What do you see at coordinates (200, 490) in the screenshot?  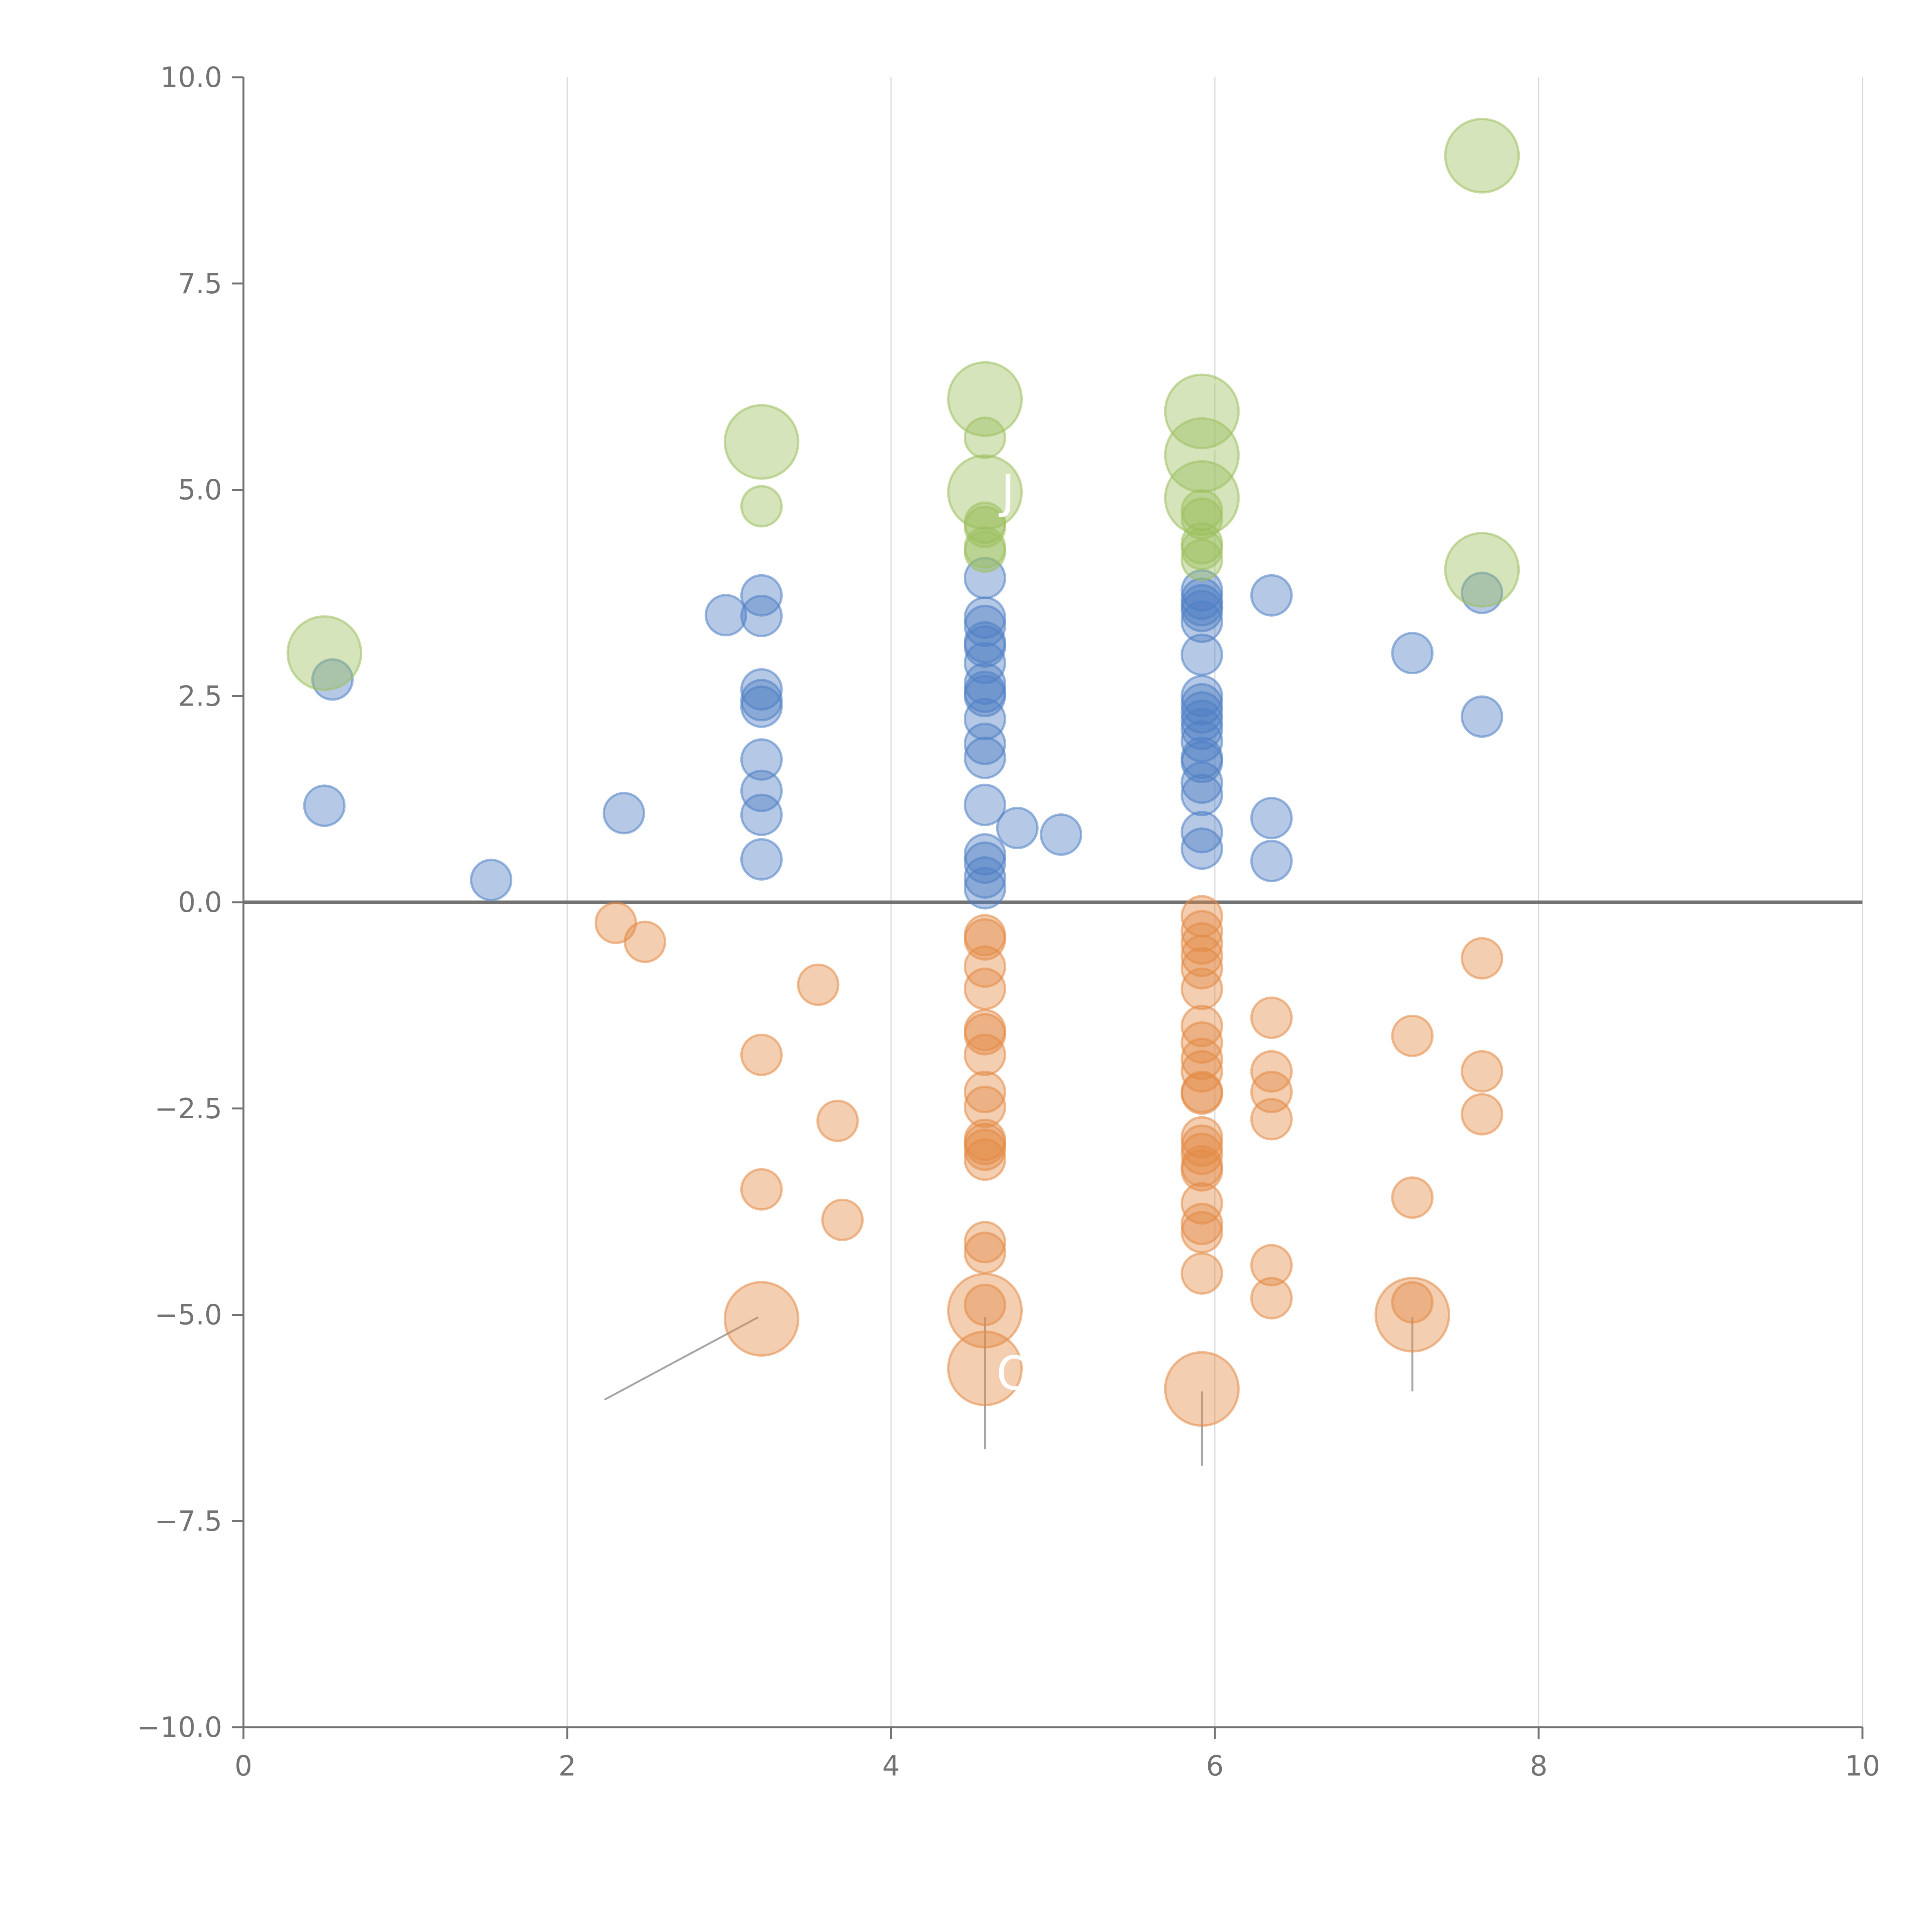 I see `y-tick-label: 5.0` at bounding box center [200, 490].